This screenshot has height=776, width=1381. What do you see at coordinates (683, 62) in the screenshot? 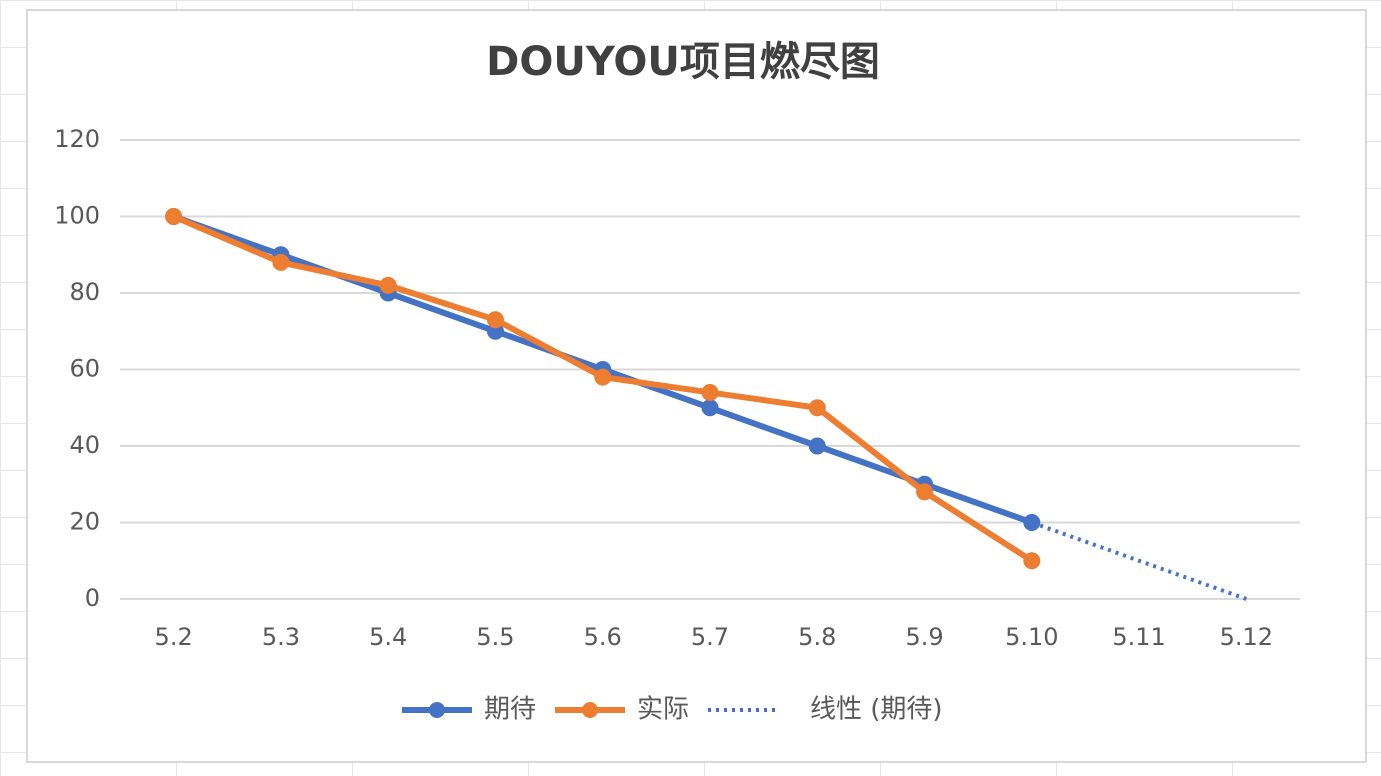
I see `chart-title: DOUYOU项目燃尽图` at bounding box center [683, 62].